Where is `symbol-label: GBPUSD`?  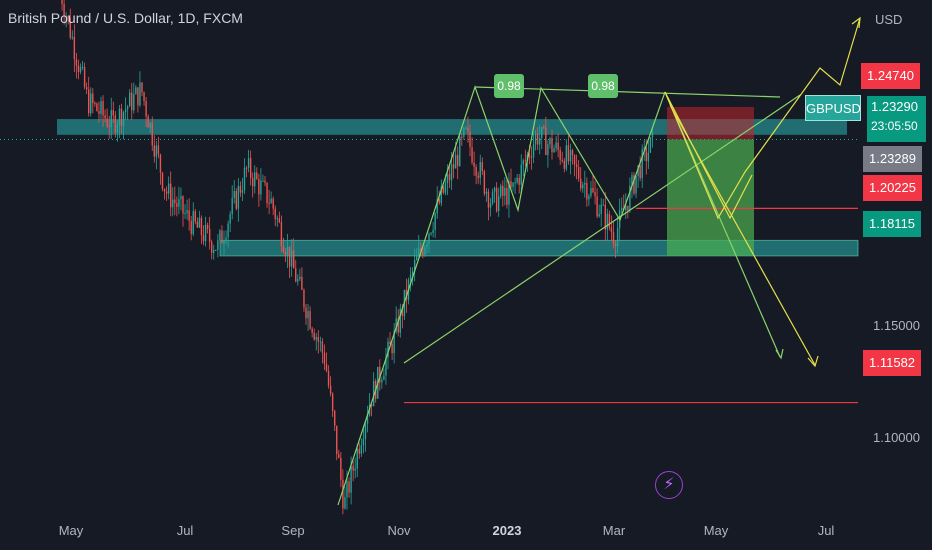
symbol-label: GBPUSD is located at coordinates (833, 108).